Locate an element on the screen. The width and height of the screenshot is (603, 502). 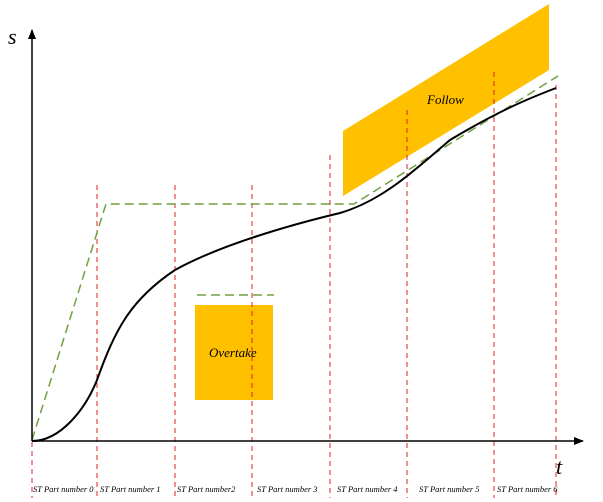
follow-label: Follow is located at coordinates (445, 99).